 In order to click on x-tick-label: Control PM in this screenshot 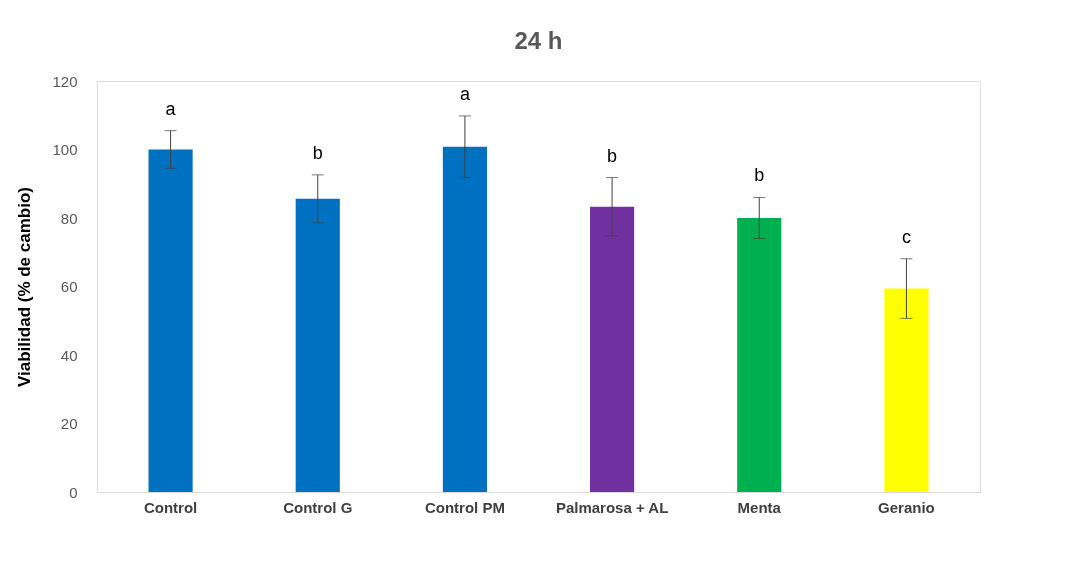, I will do `click(464, 507)`.